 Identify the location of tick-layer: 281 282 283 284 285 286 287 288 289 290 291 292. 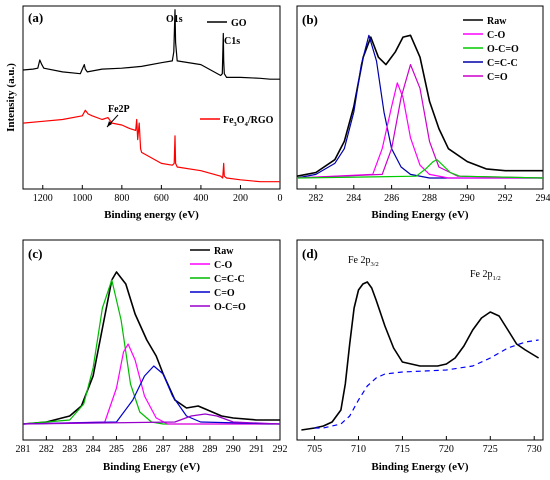
(152, 445).